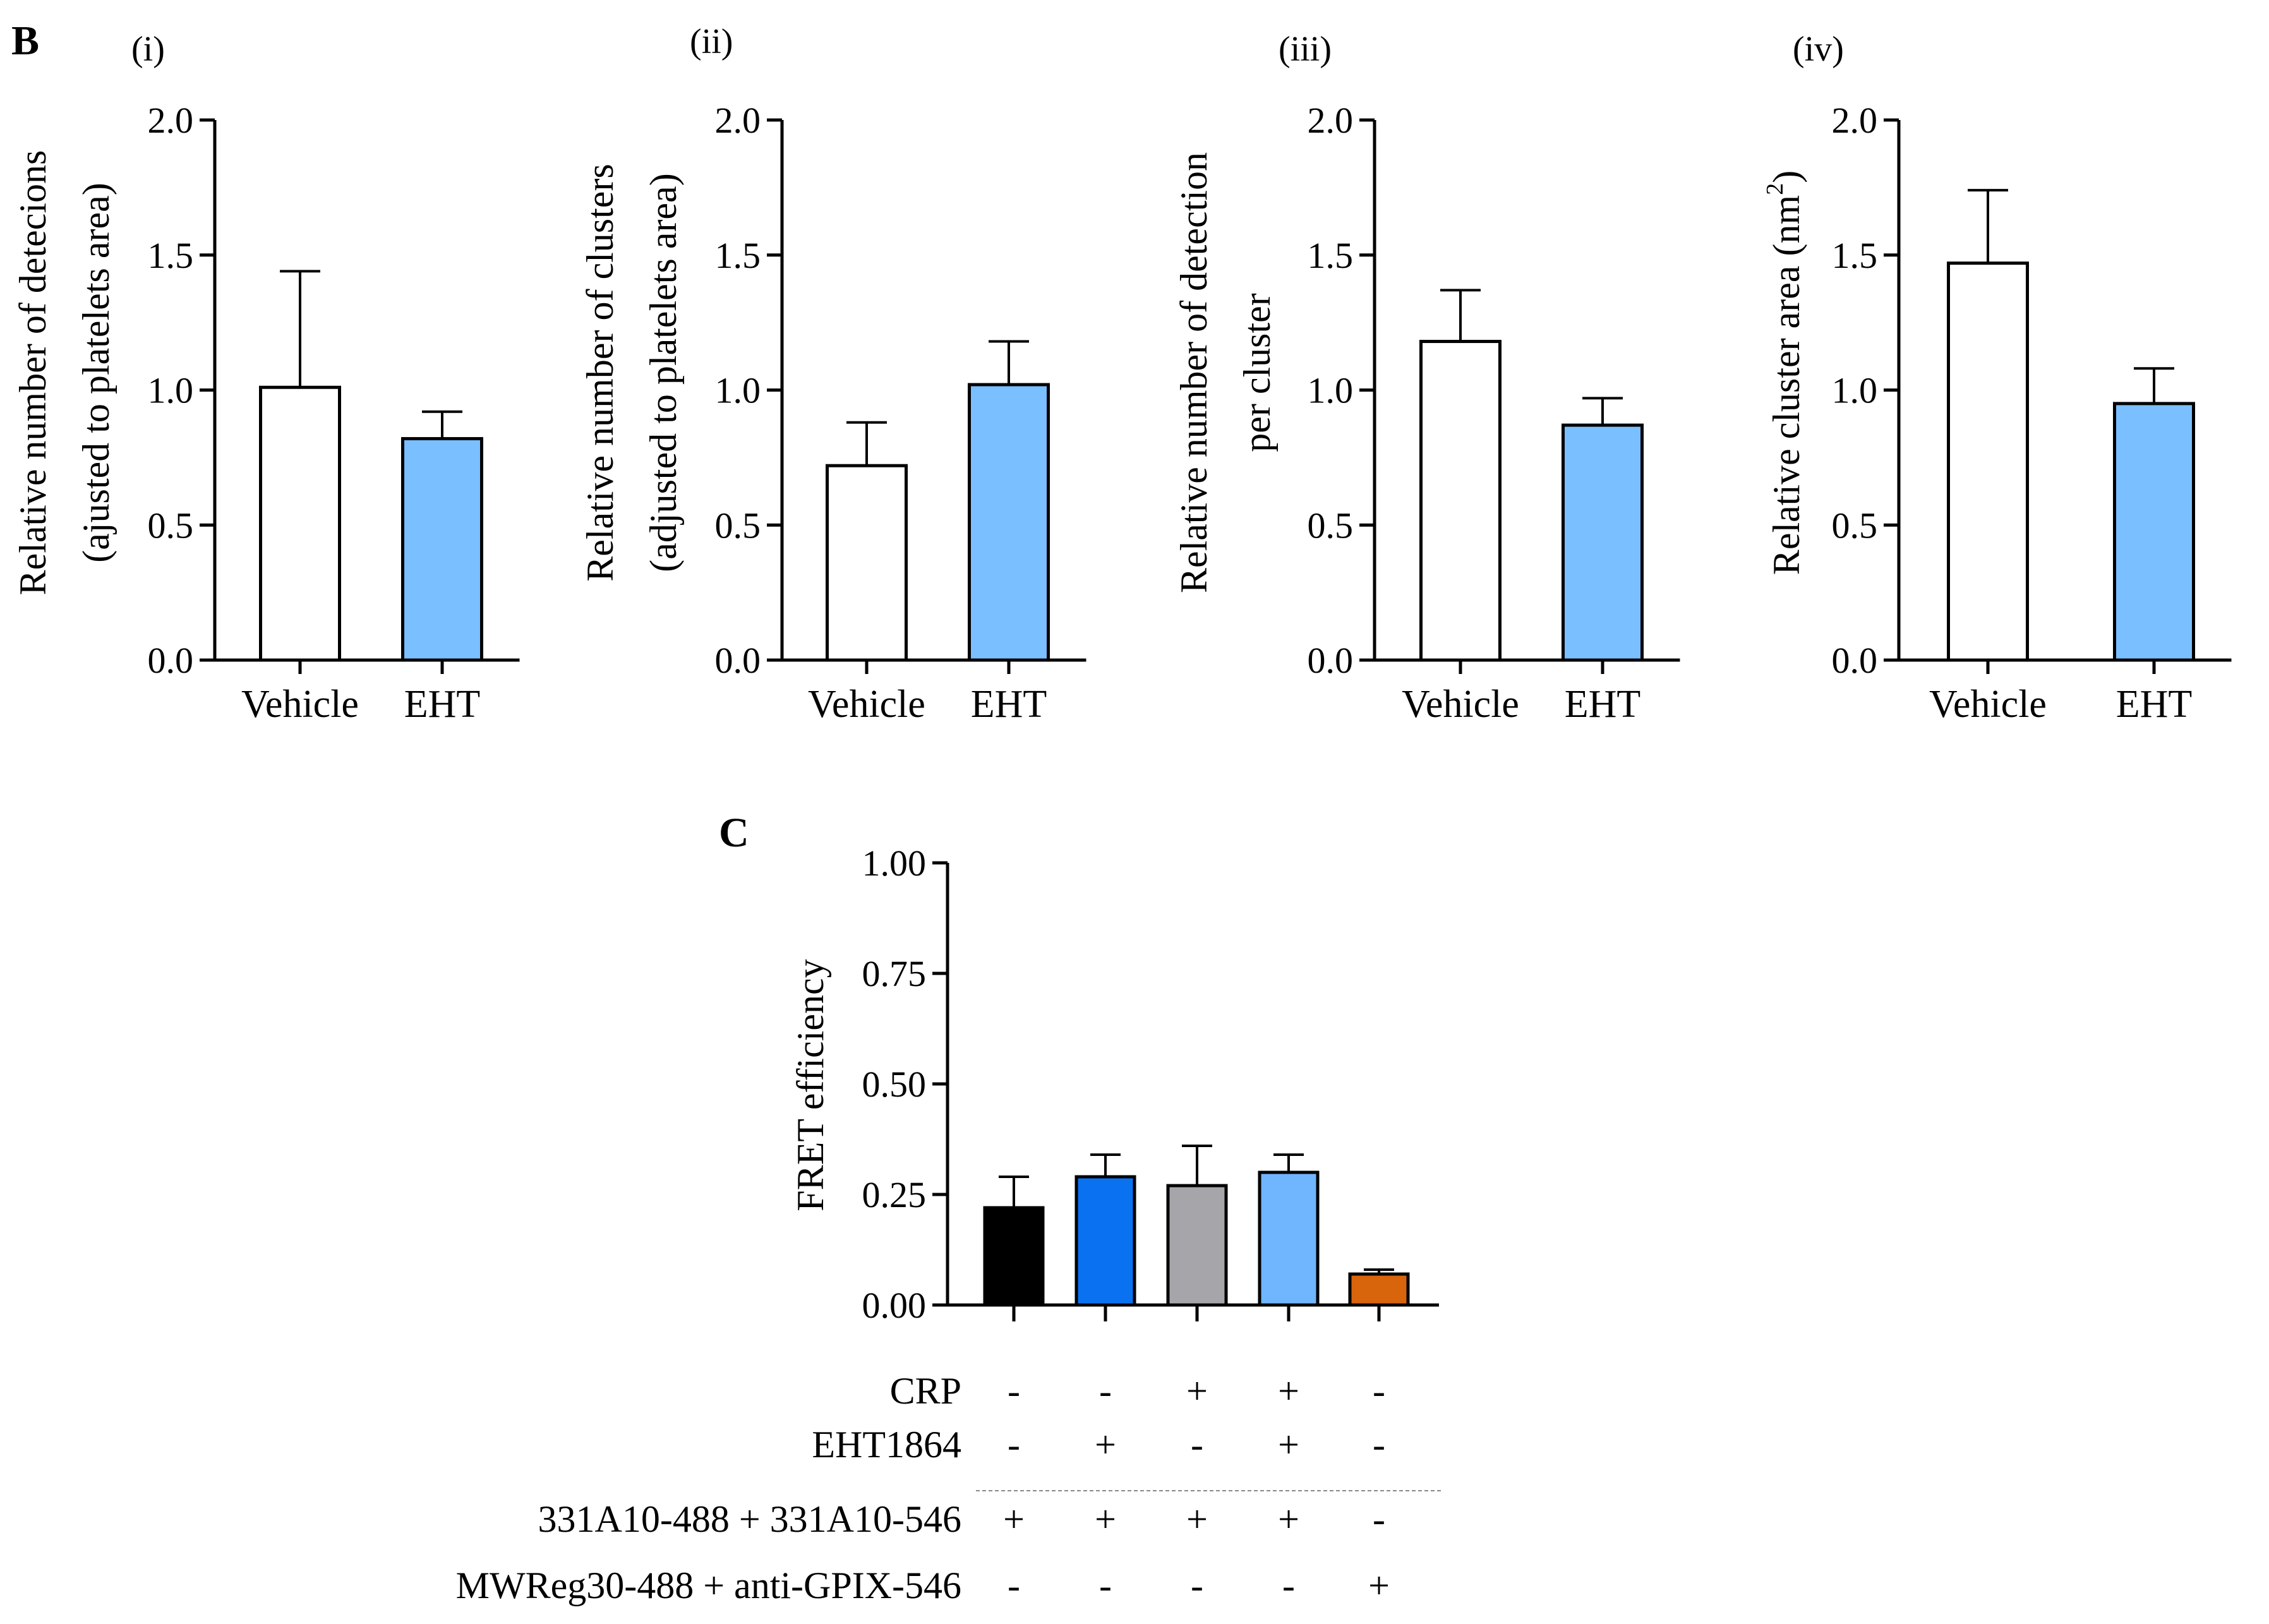 This screenshot has width=2269, height=1624. What do you see at coordinates (663, 372) in the screenshot?
I see `y-axis-label: (adjusted to platelets area)` at bounding box center [663, 372].